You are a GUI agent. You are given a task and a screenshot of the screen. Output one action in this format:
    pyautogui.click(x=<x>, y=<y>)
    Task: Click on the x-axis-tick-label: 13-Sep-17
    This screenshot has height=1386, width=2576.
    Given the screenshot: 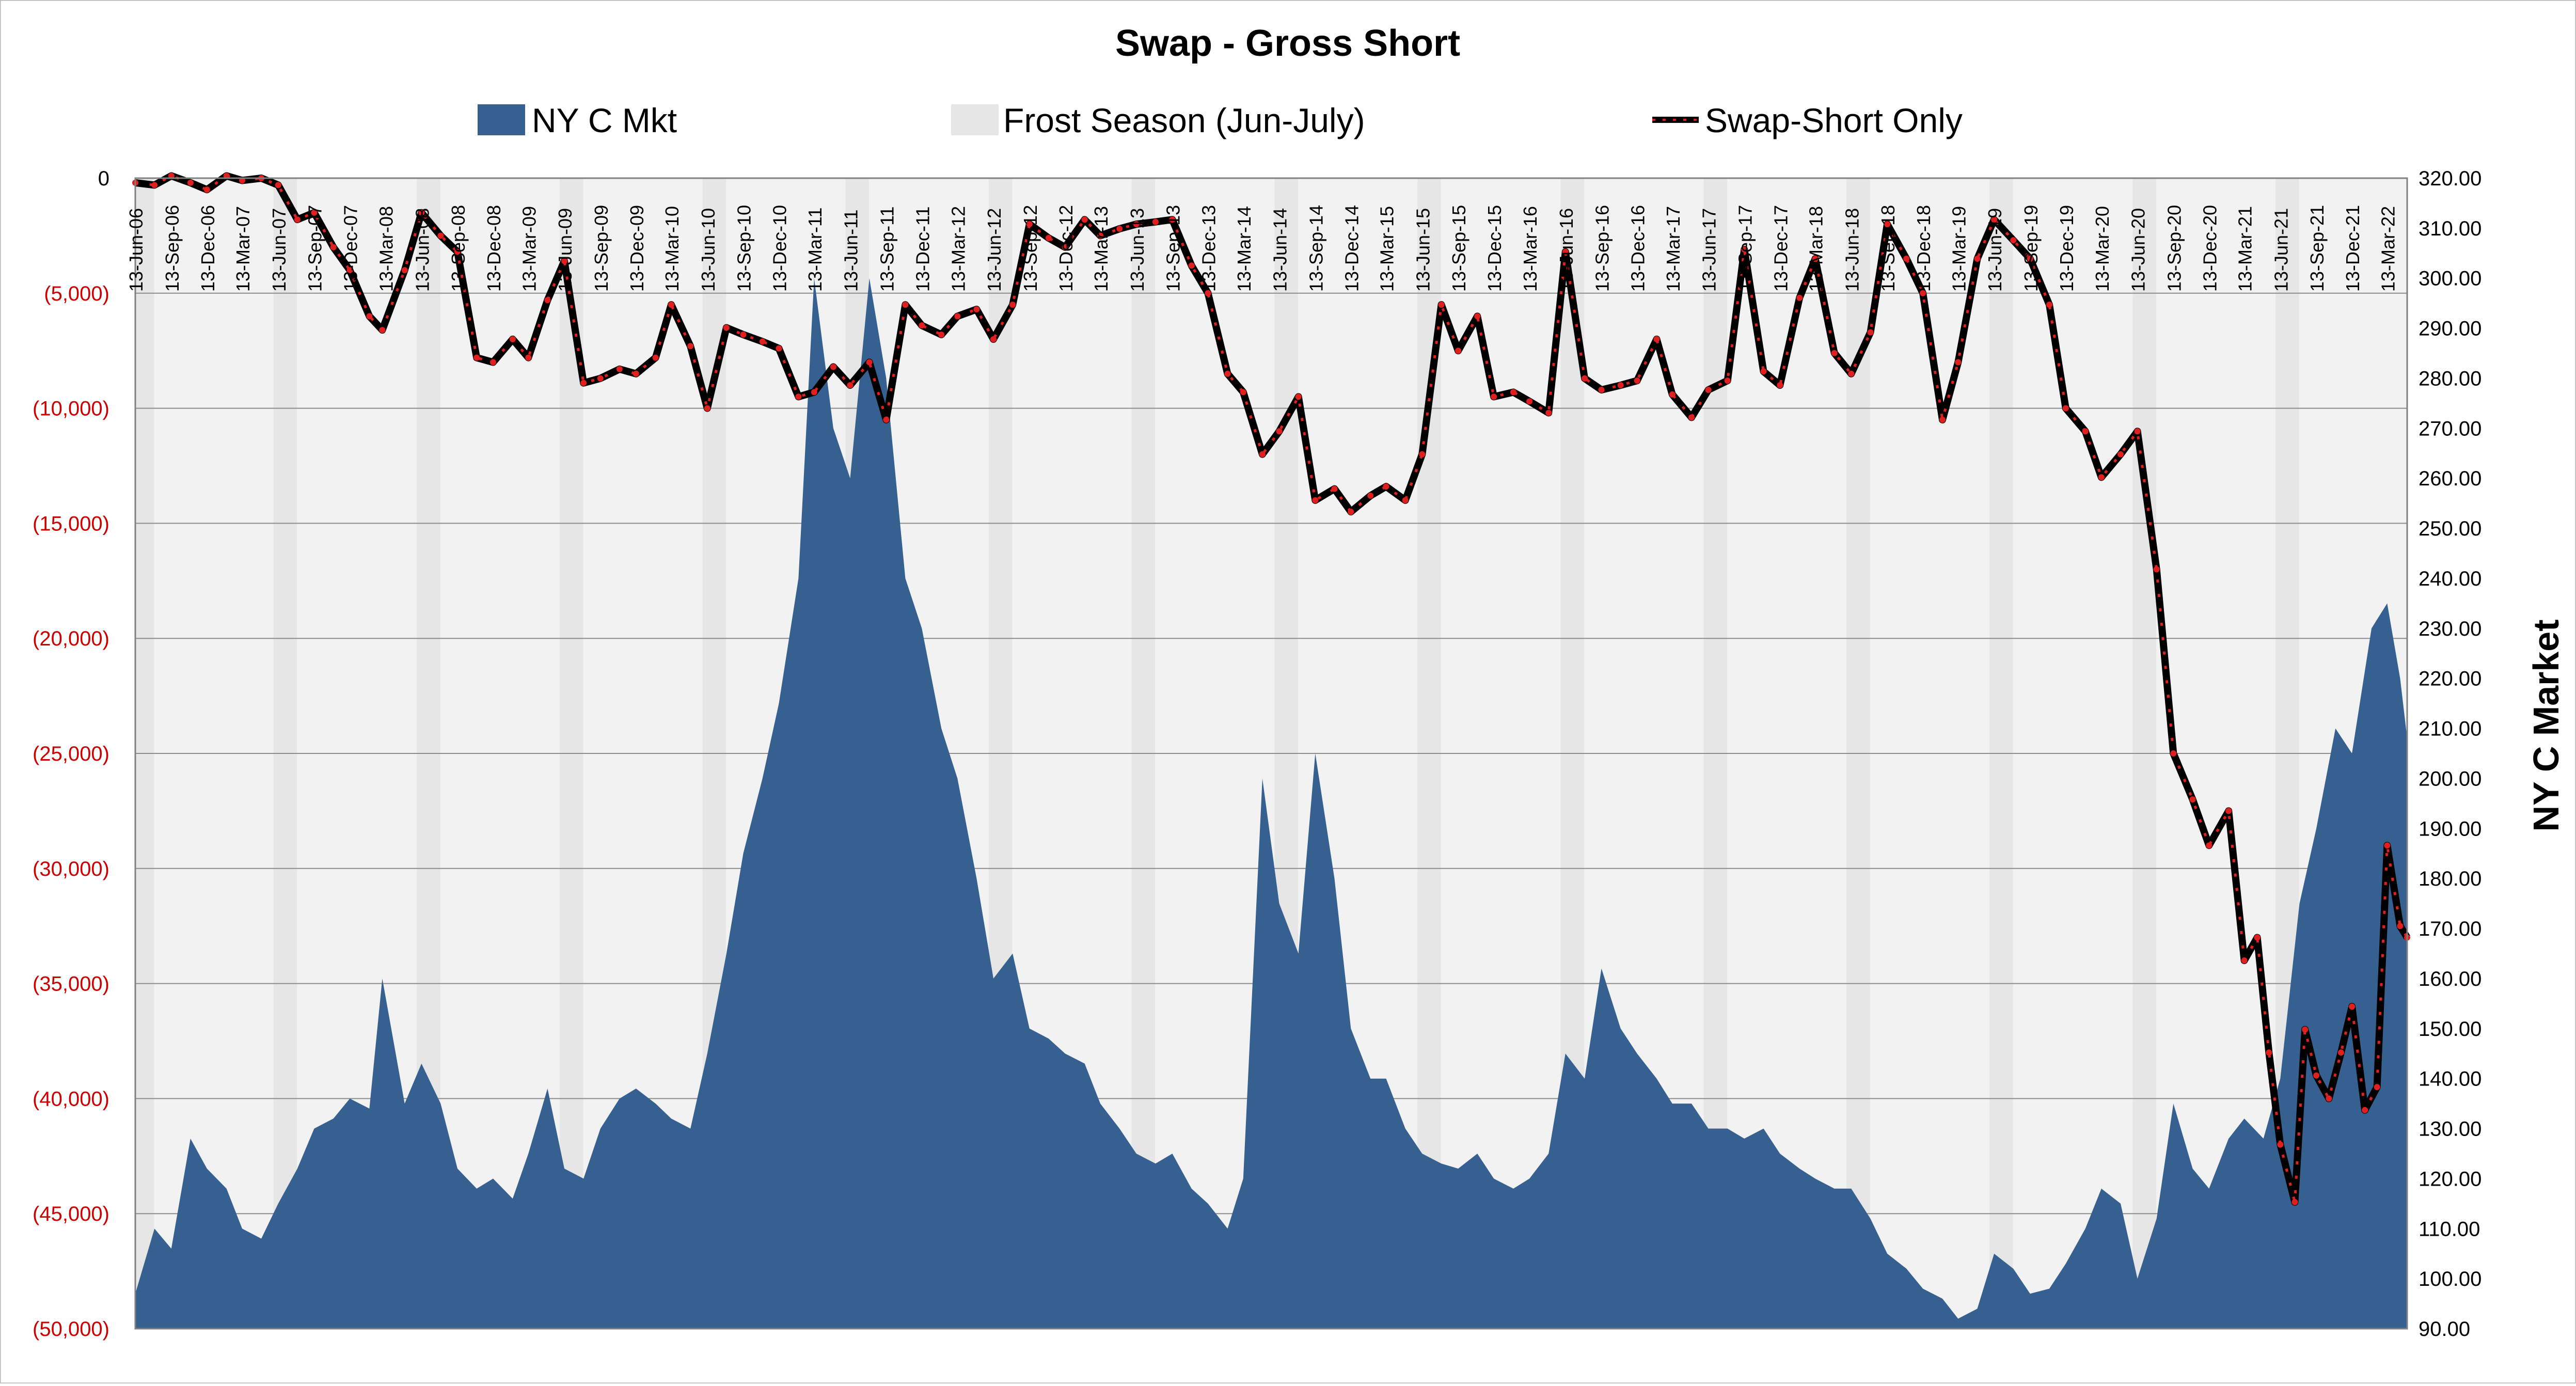 What is the action you would take?
    pyautogui.click(x=1745, y=248)
    